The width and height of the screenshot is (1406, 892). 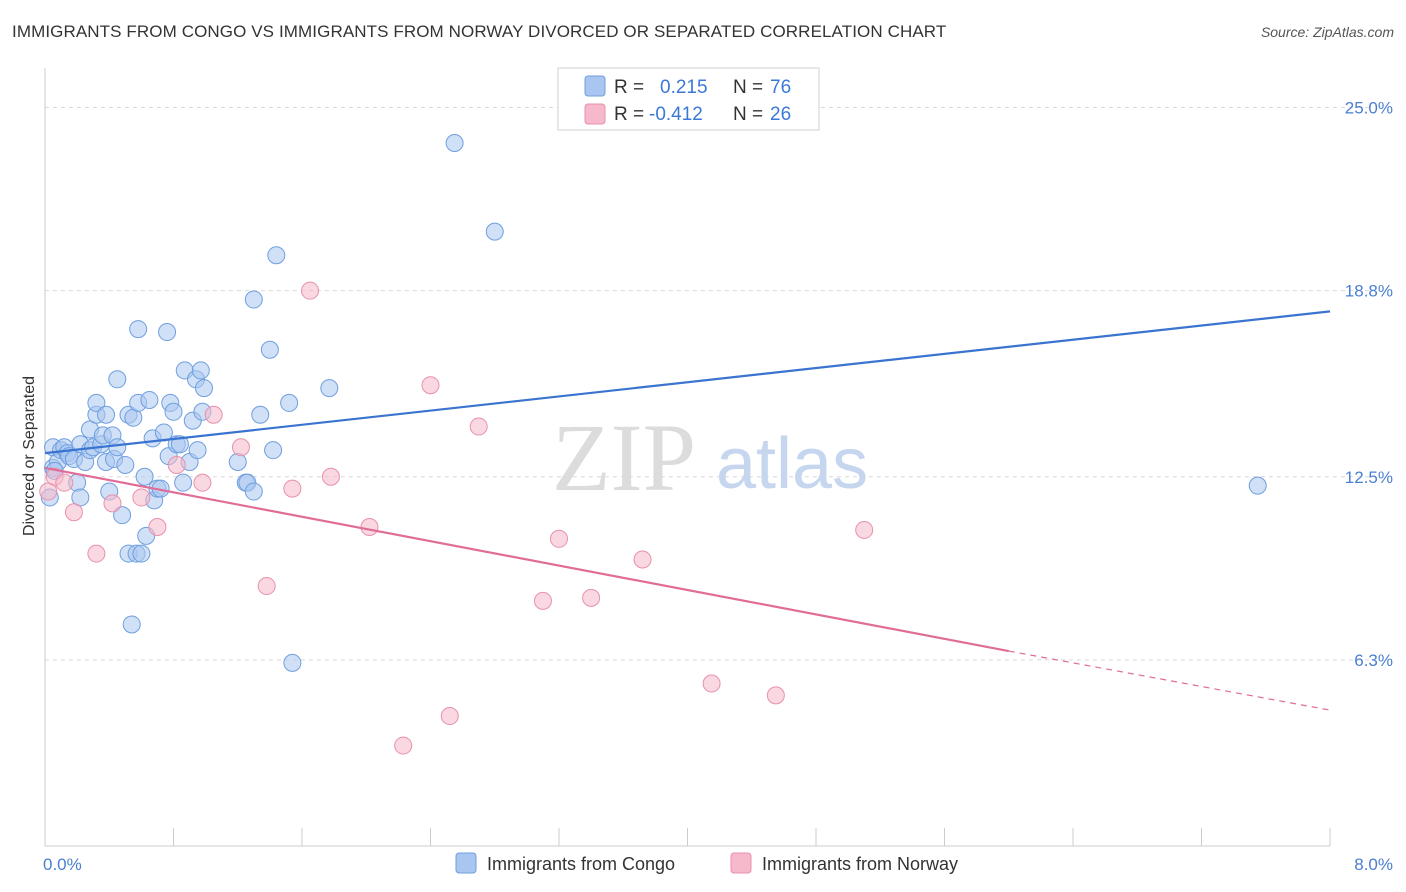 What do you see at coordinates (1373, 660) in the screenshot?
I see `y-tick-label-0: 6.3%` at bounding box center [1373, 660].